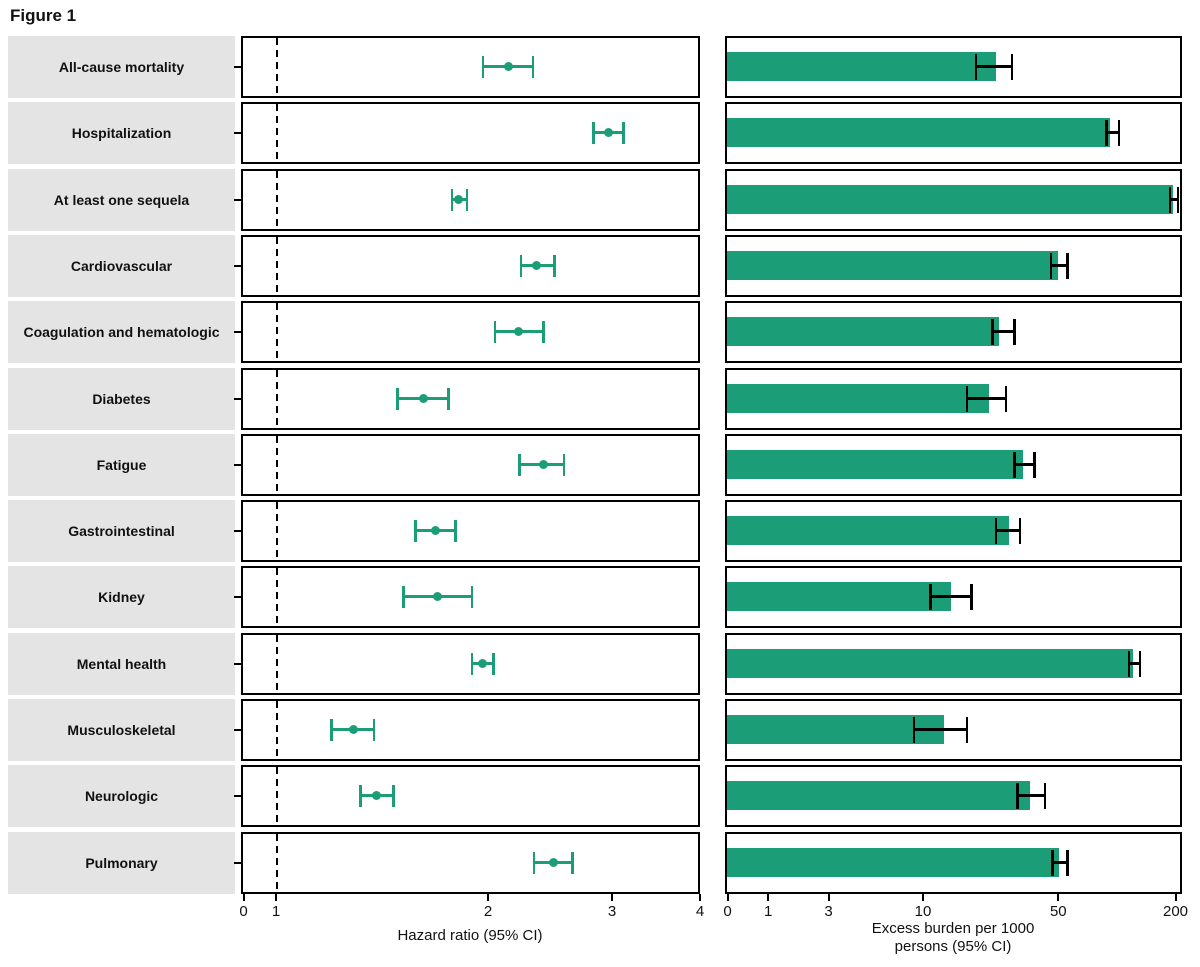 The width and height of the screenshot is (1200, 967). Describe the element at coordinates (1175, 911) in the screenshot. I see `x-axis-tick-label: 200` at that location.